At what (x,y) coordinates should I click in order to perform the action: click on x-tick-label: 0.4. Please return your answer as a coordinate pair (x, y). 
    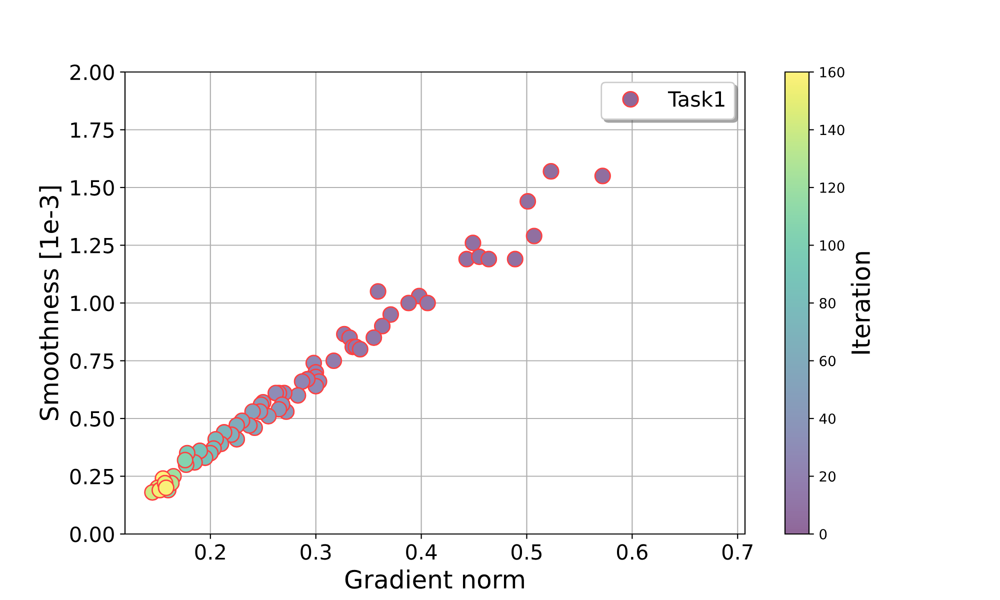
    Looking at the image, I should click on (421, 552).